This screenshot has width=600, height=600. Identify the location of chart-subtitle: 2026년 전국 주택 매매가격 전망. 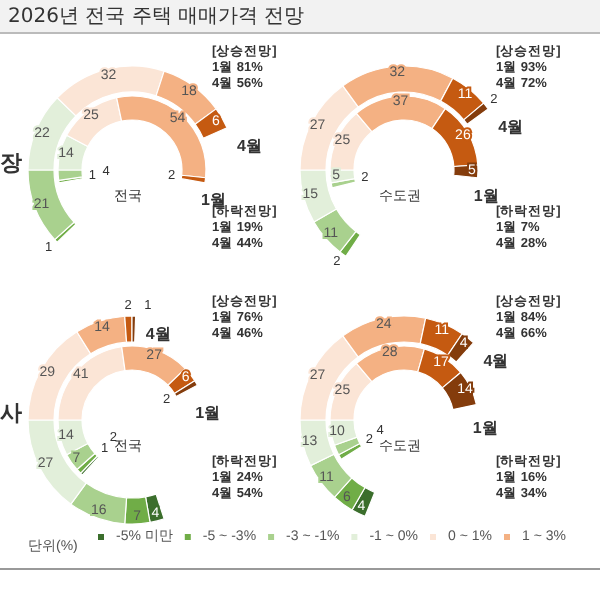
(300, 17).